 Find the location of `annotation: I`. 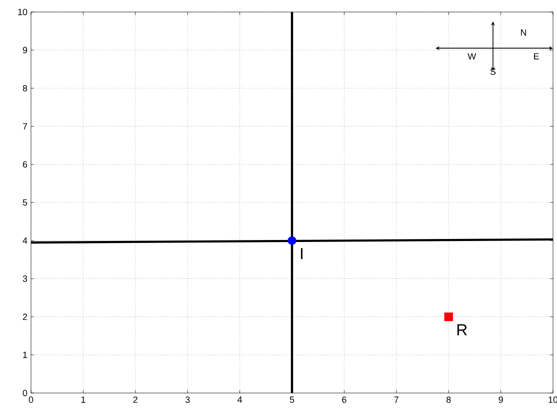

annotation: I is located at coordinates (301, 254).